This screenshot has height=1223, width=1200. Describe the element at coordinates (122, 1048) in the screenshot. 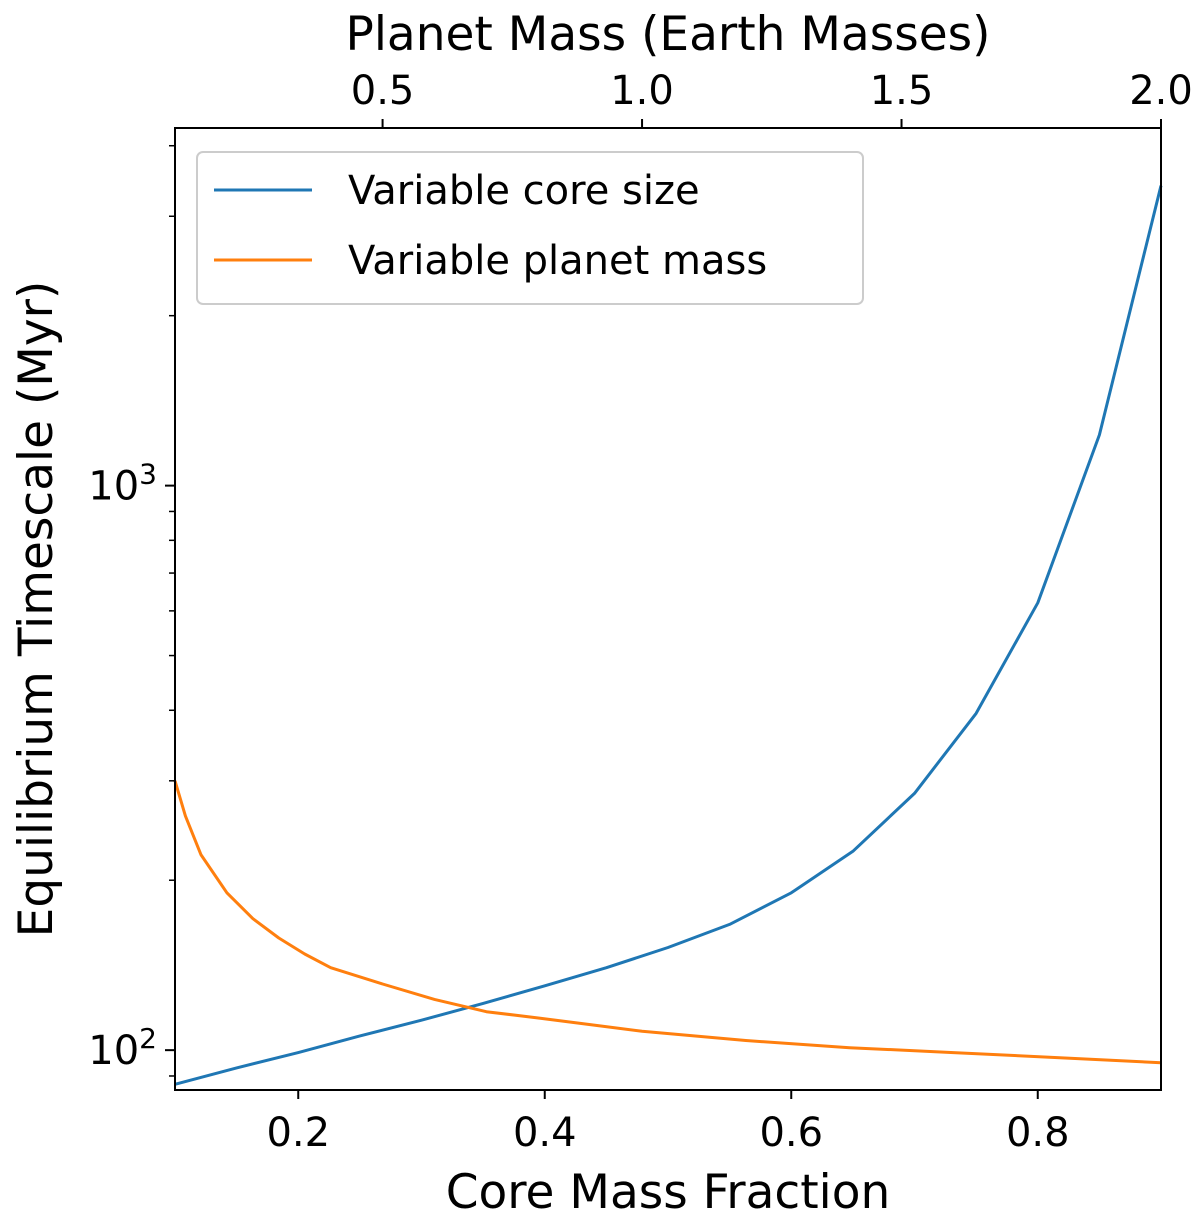

I see `y-tick-label: 10²` at that location.